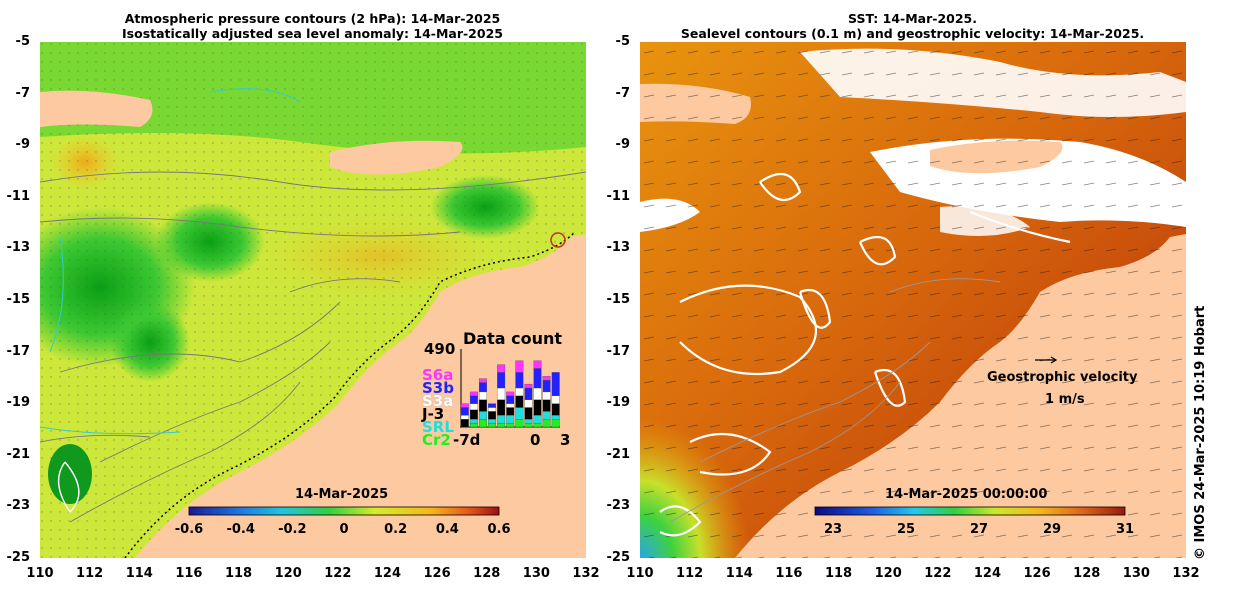 This screenshot has width=1250, height=590. Describe the element at coordinates (438, 427) in the screenshot. I see `mission-legend-item: SRL` at that location.